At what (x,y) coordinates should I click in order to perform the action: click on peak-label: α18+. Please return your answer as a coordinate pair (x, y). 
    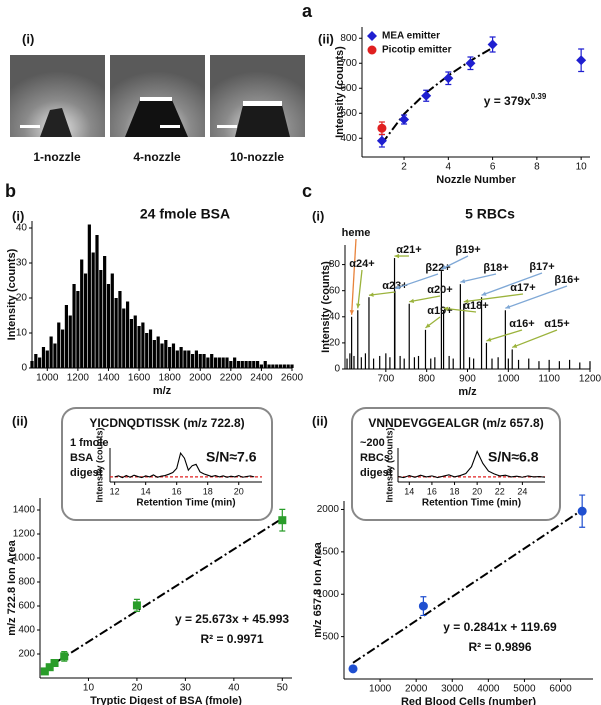
    Looking at the image, I should click on (475, 306).